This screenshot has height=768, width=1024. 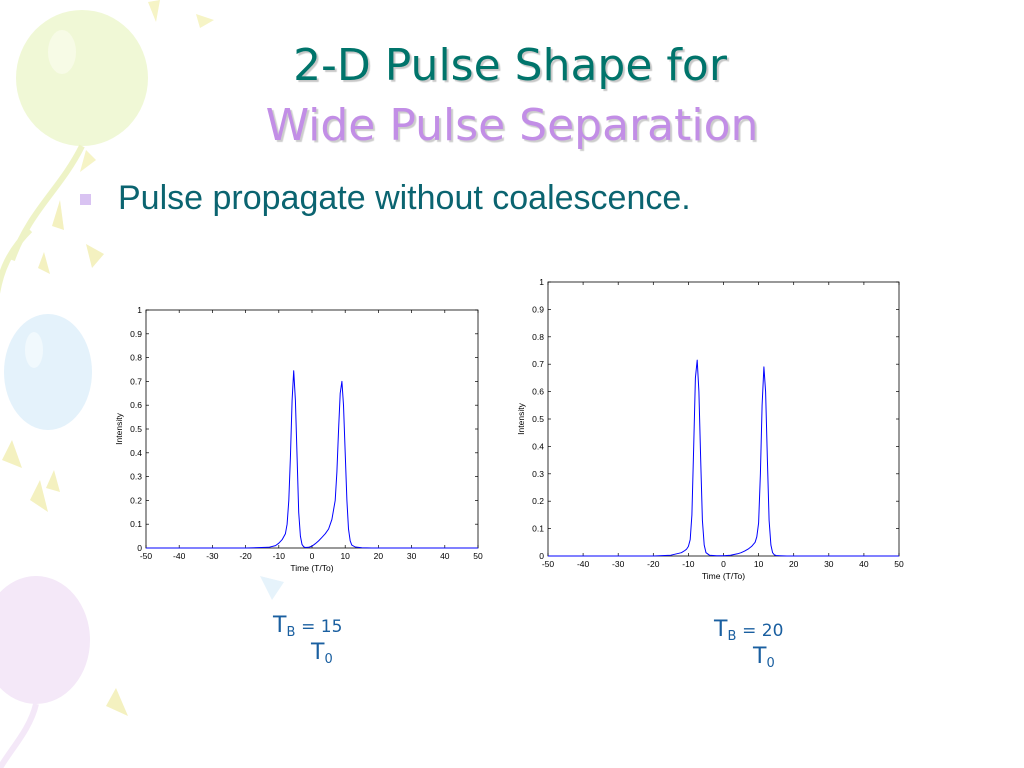 I want to click on green-balloon-shine, so click(x=62, y=52).